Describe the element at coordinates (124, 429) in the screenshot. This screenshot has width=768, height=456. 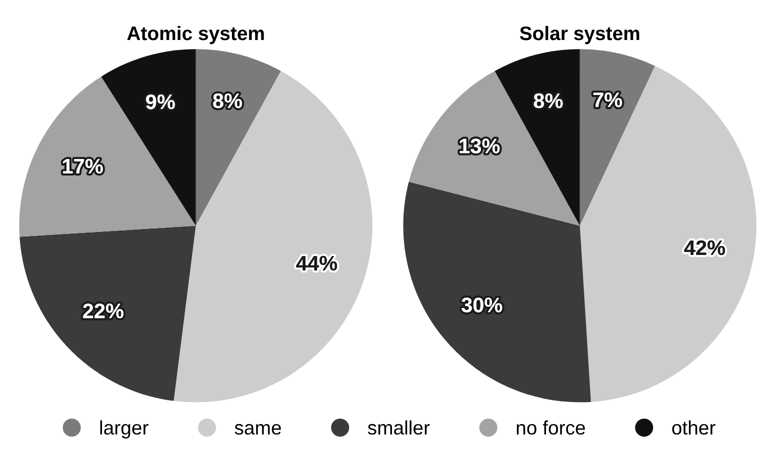
I see `legend-label: larger` at that location.